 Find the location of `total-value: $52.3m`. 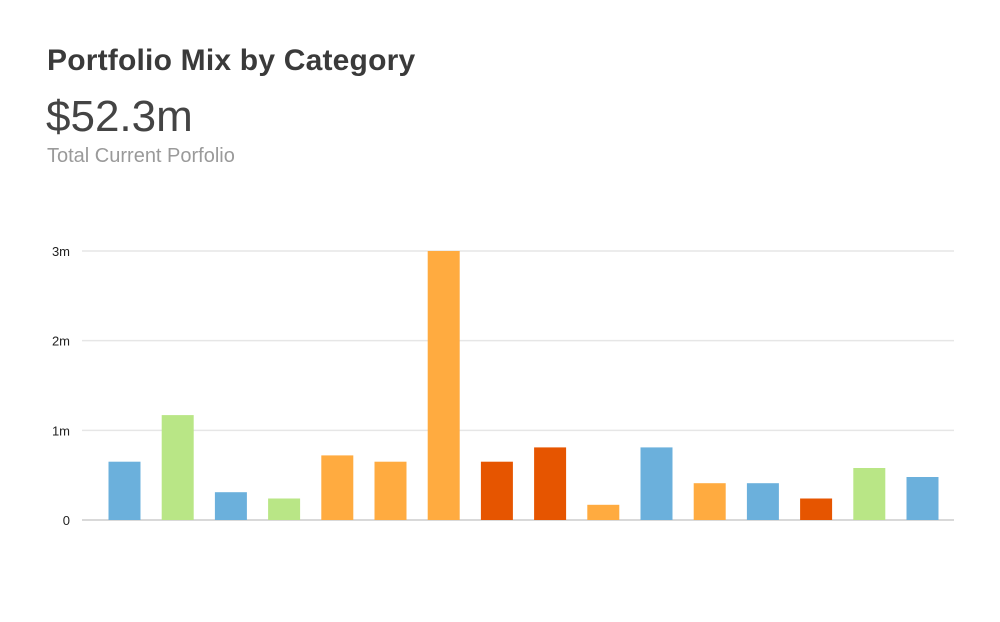

total-value: $52.3m is located at coordinates (119, 116).